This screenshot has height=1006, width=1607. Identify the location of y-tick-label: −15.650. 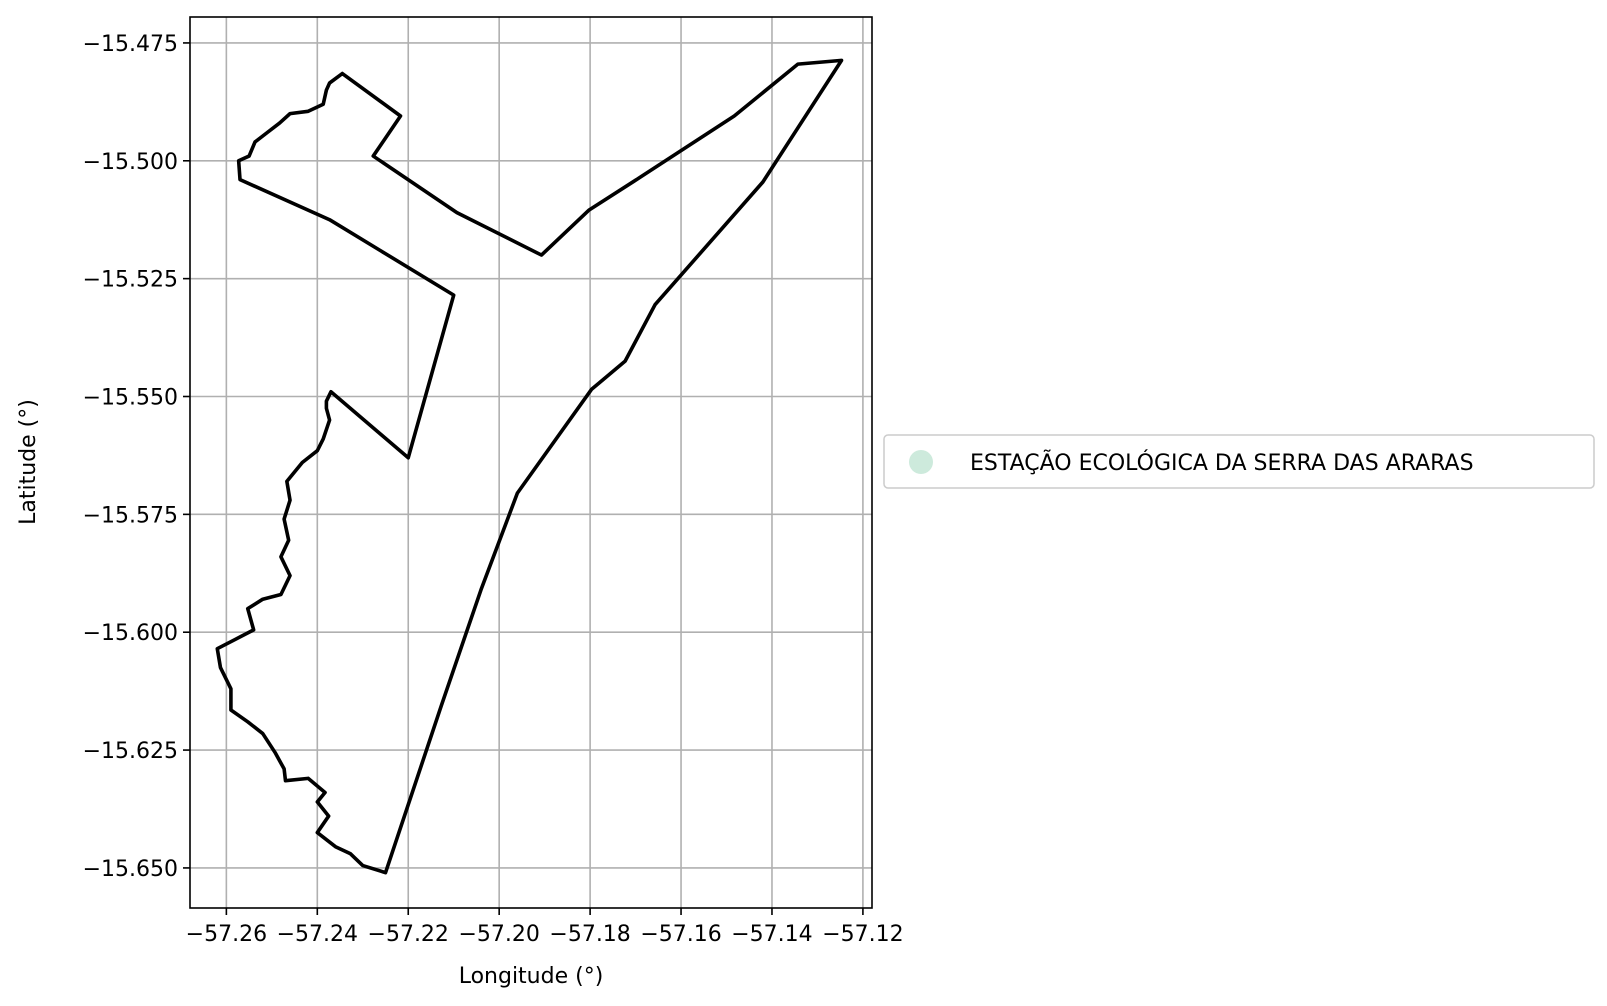
(130, 869).